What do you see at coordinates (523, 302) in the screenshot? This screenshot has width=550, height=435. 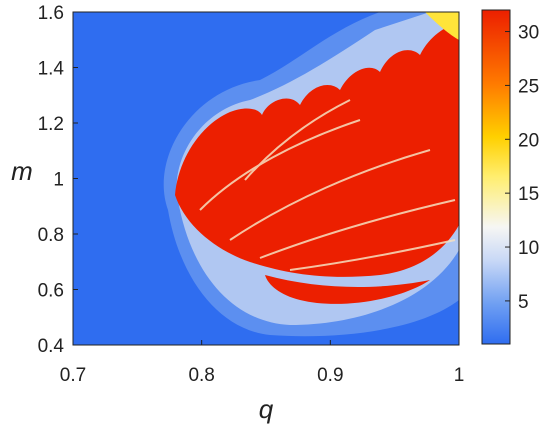 I see `colorbar-tick-label: 5` at bounding box center [523, 302].